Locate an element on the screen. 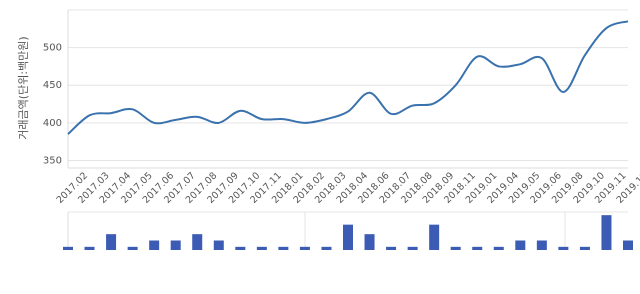 The width and height of the screenshot is (640, 294). y-tick-label: 500 is located at coordinates (52, 48).